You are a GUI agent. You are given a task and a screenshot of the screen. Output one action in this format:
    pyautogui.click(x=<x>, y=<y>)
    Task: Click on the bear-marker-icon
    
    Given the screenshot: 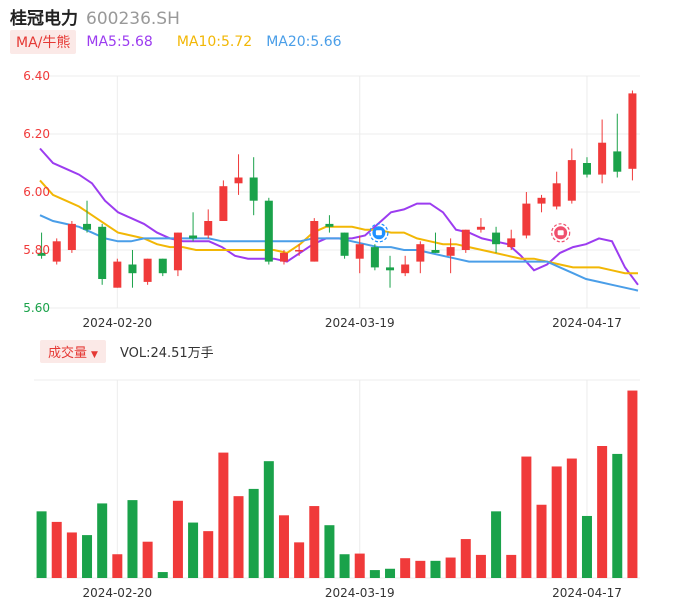 What is the action you would take?
    pyautogui.click(x=379, y=233)
    